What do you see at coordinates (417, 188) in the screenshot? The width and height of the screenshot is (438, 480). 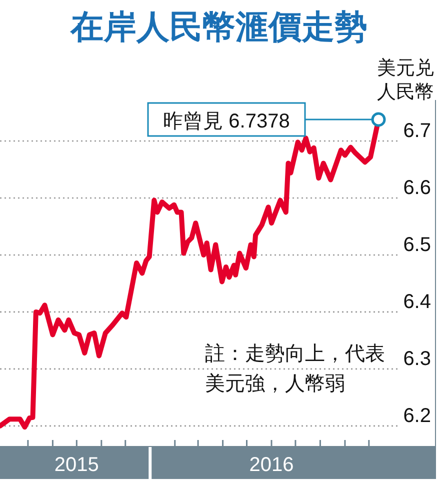 I see `y-tick-label: 6.6` at bounding box center [417, 188].